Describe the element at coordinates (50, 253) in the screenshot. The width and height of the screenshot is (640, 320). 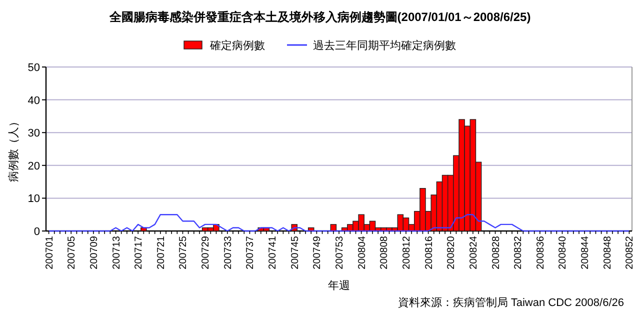
I see `x-tick-label: 200701` at that location.